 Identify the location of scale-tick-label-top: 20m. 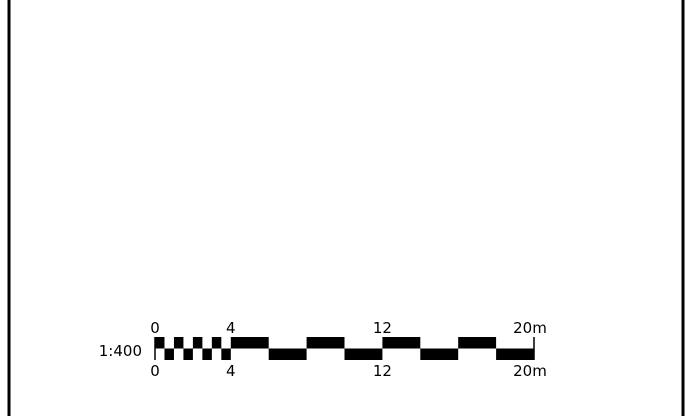
(530, 328).